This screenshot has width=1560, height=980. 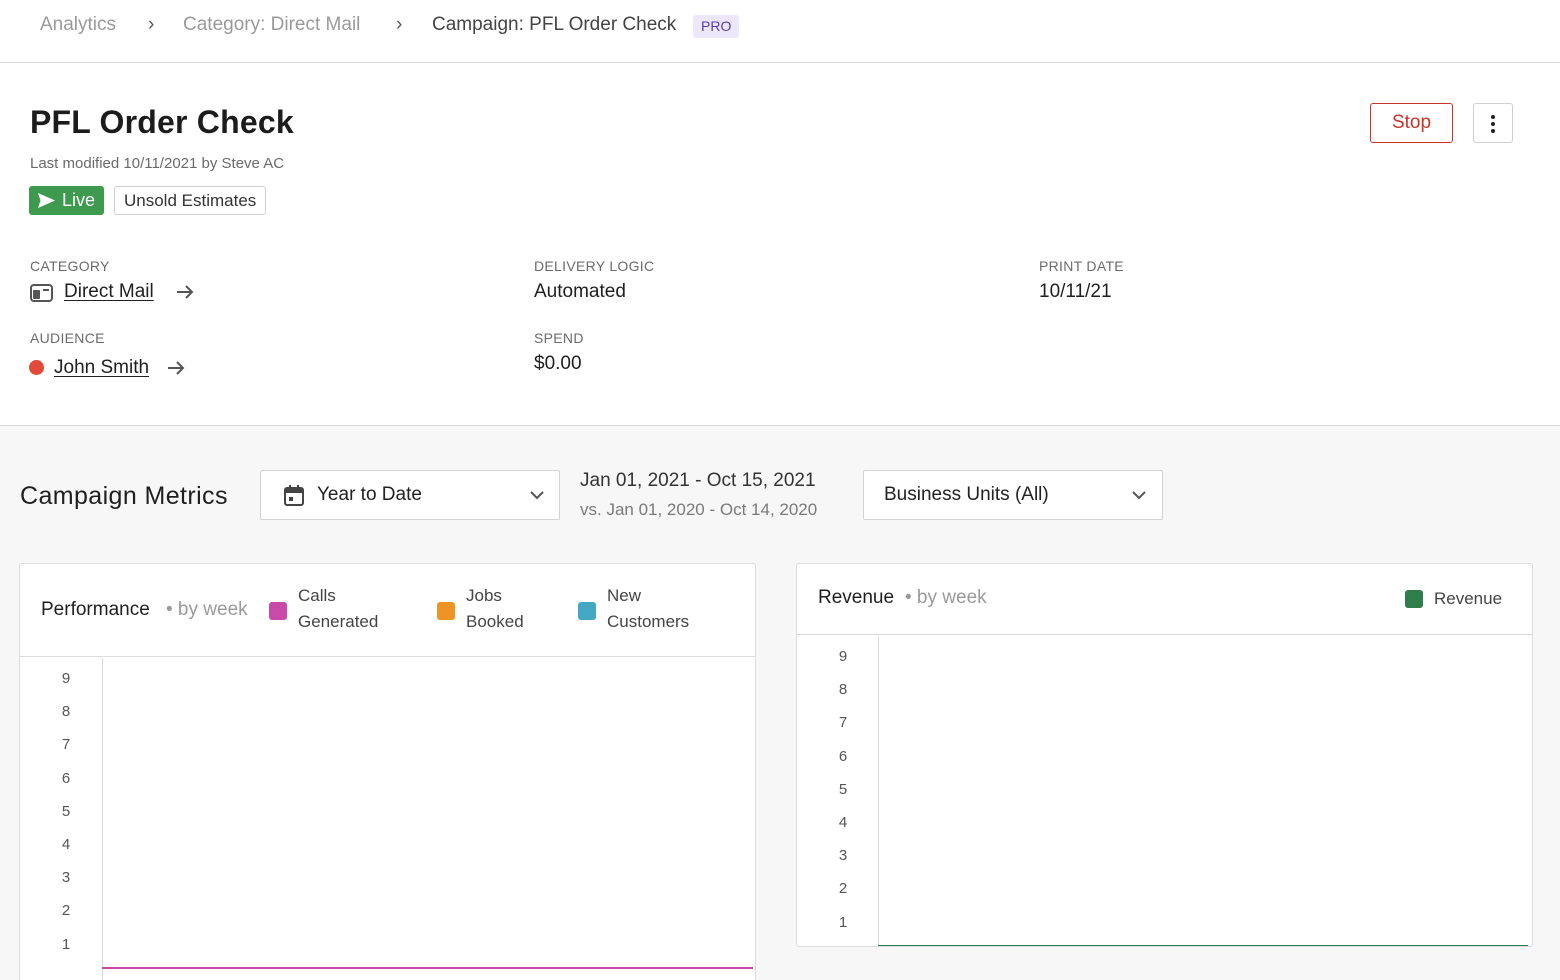 I want to click on more-options-button, so click(x=1493, y=123).